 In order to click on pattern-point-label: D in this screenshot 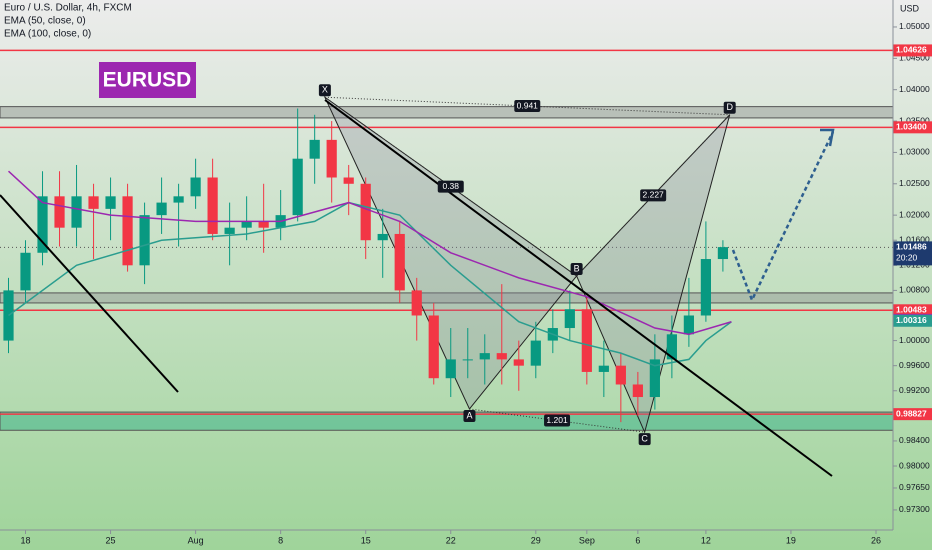, I will do `click(729, 107)`.